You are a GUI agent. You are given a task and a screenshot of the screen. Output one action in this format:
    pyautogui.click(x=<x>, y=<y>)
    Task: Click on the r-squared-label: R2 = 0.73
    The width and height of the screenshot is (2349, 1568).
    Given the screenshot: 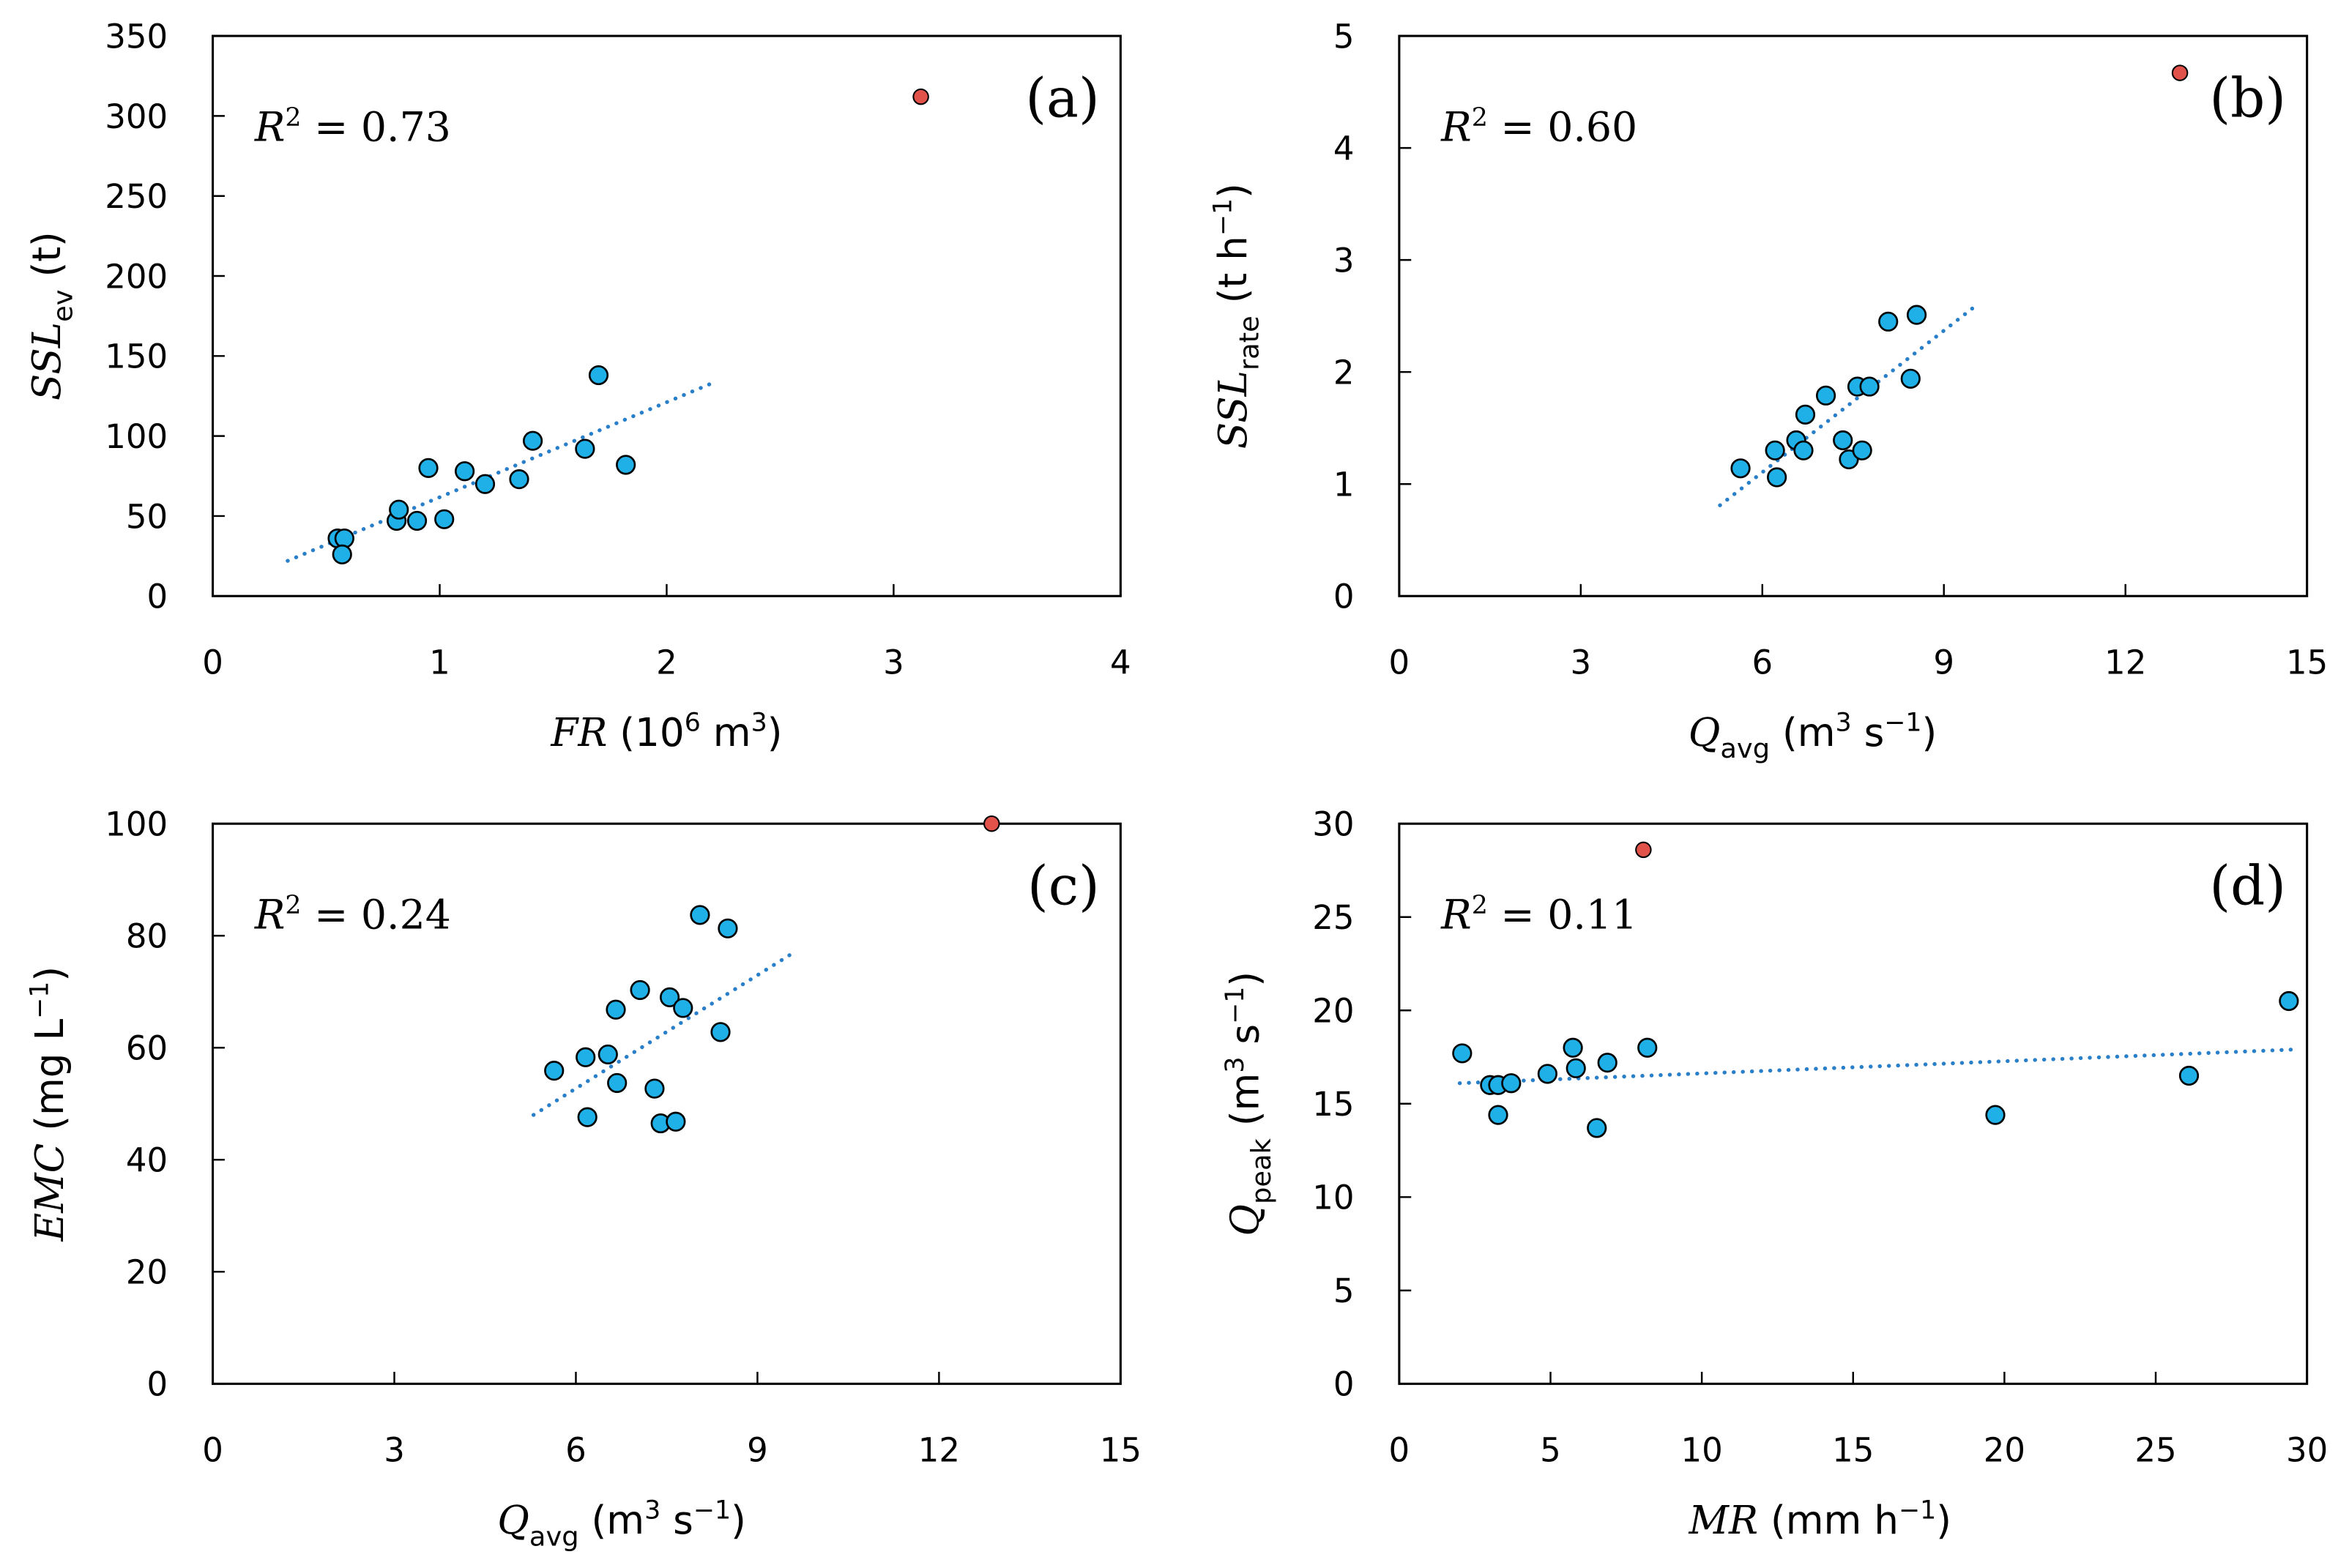 What is the action you would take?
    pyautogui.click(x=352, y=127)
    